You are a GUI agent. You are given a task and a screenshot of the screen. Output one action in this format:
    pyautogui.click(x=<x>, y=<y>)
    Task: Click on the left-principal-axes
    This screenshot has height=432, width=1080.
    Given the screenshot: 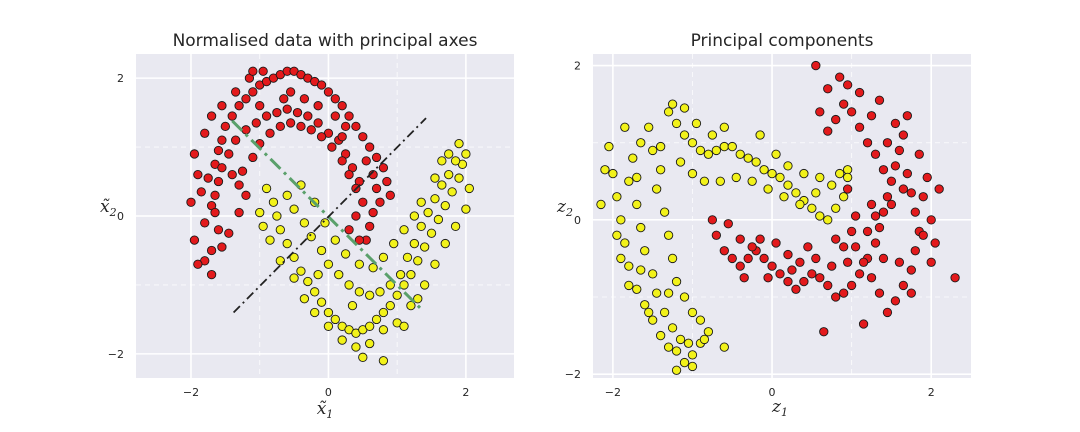 What is the action you would take?
    pyautogui.click(x=329, y=215)
    